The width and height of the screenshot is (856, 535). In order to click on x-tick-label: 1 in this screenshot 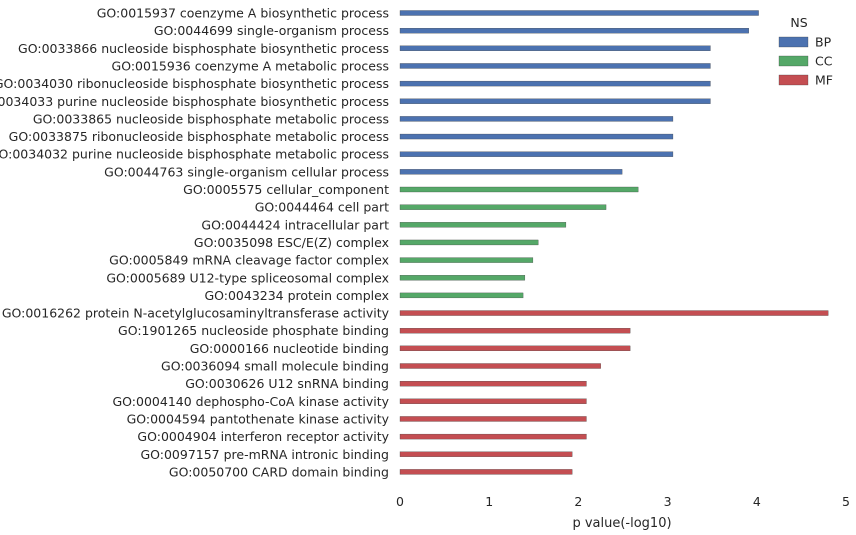, I will do `click(489, 501)`.